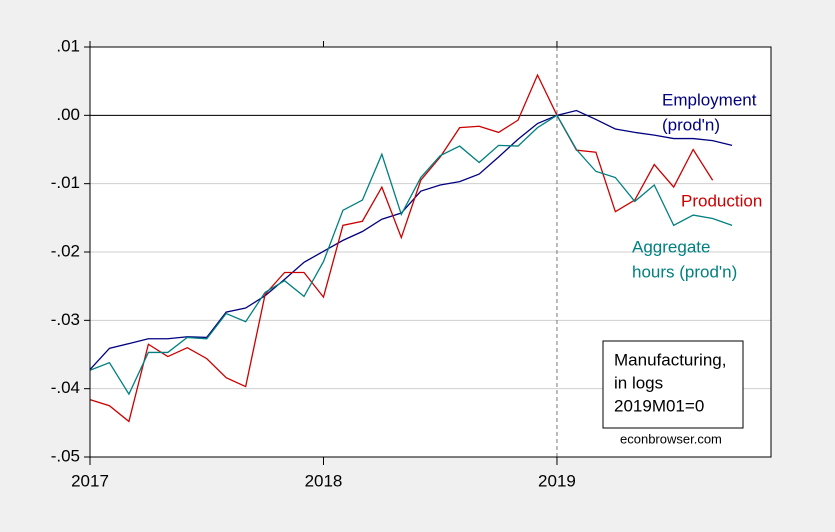 The height and width of the screenshot is (532, 835). Describe the element at coordinates (659, 405) in the screenshot. I see `note-text: 2019M01=0` at that location.